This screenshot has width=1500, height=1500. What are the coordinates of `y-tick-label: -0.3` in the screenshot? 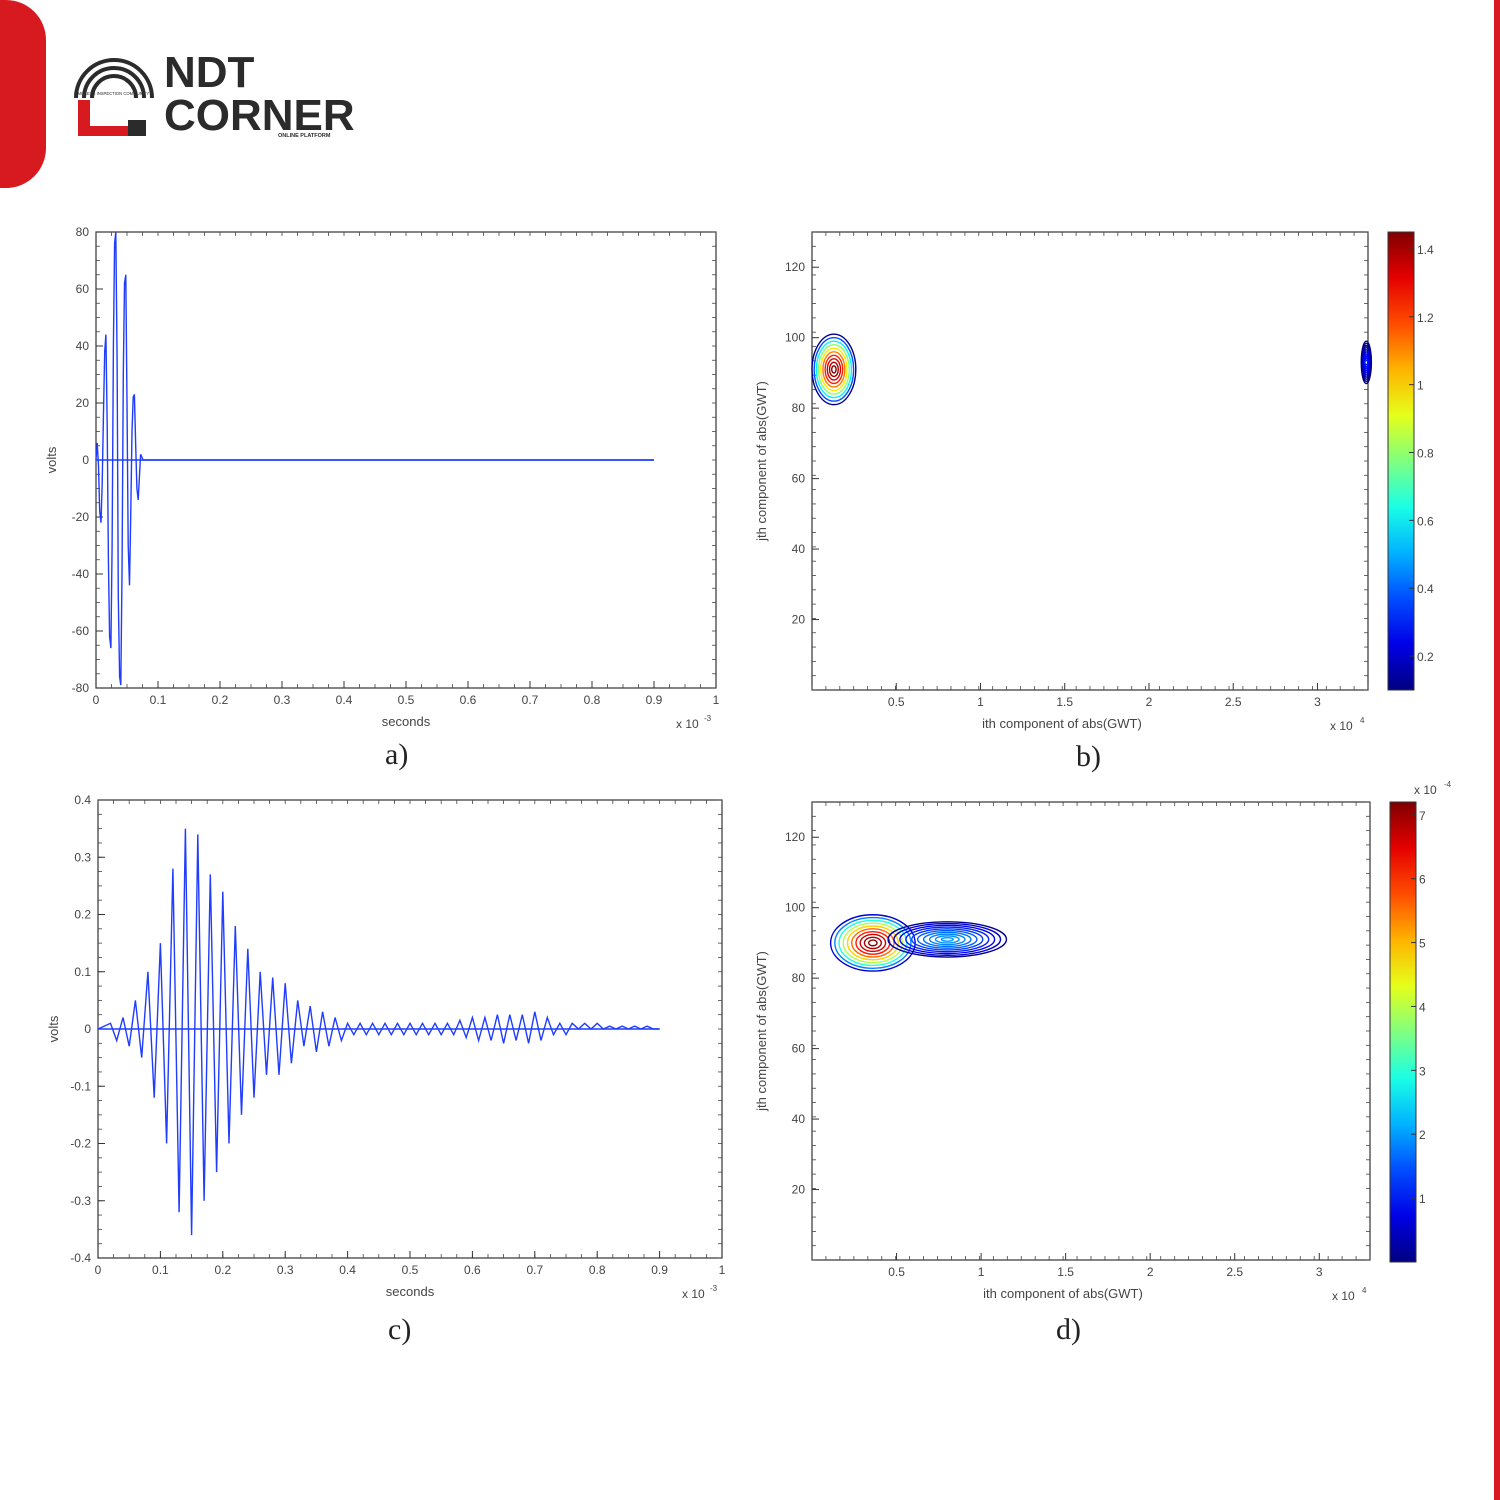 It's located at (80, 1201).